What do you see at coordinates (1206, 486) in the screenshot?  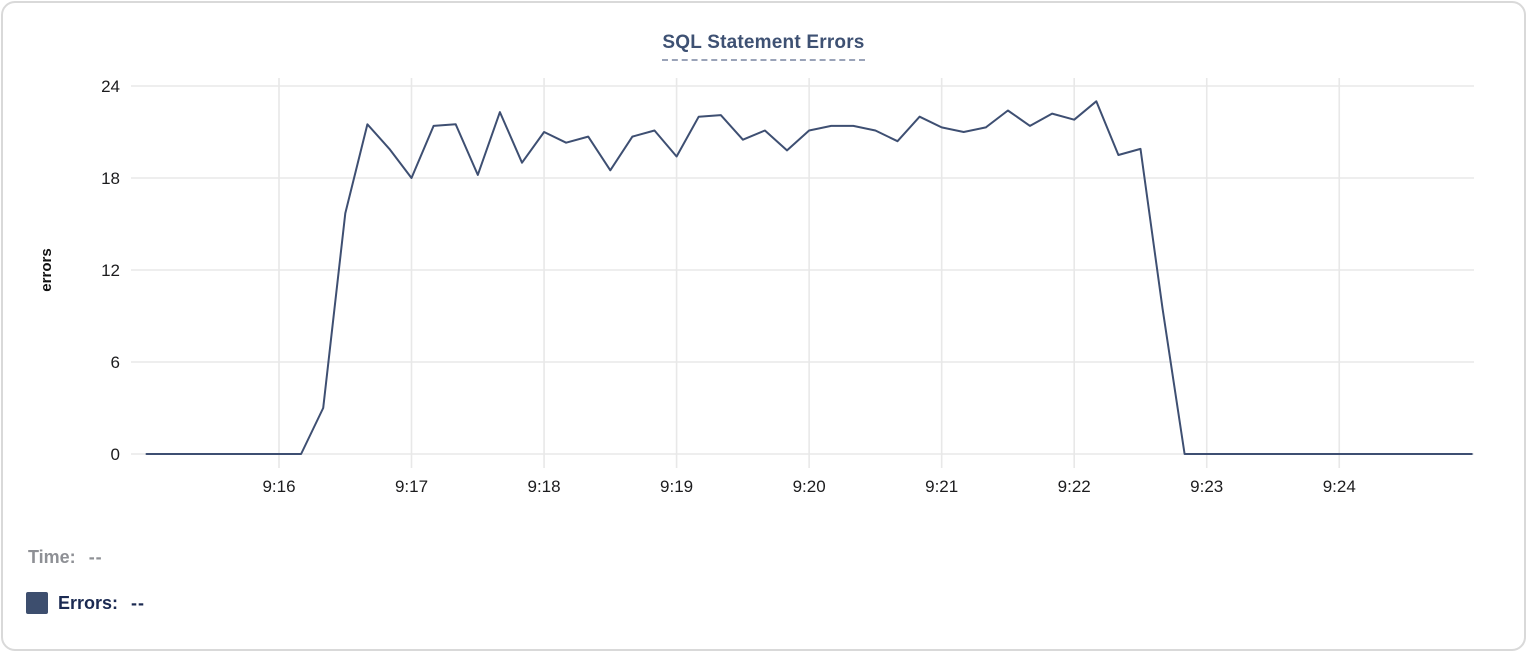 I see `x-tick-label: 9:23` at bounding box center [1206, 486].